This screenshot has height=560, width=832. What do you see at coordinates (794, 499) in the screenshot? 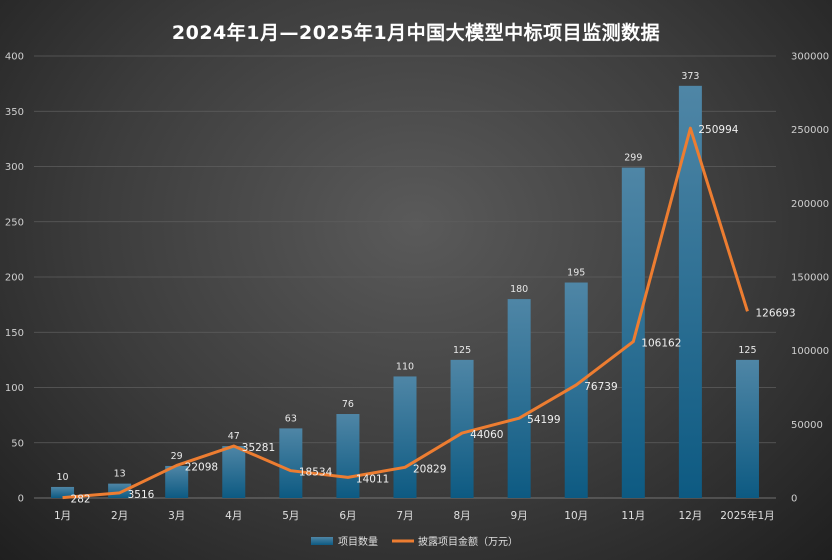
I see `right-tick-label: 0` at bounding box center [794, 499].